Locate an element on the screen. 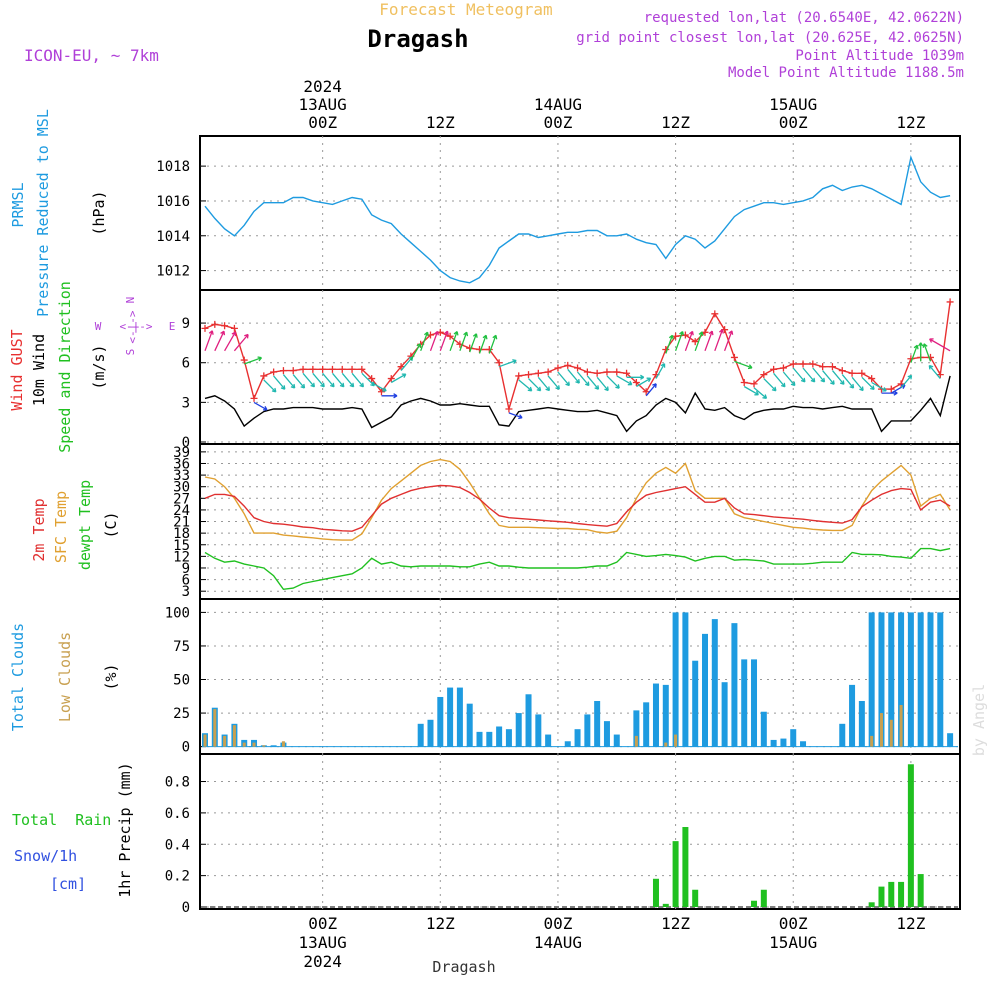 This screenshot has width=1000, height=1000. wind-dir-label: Speed and Direction is located at coordinates (65, 367).